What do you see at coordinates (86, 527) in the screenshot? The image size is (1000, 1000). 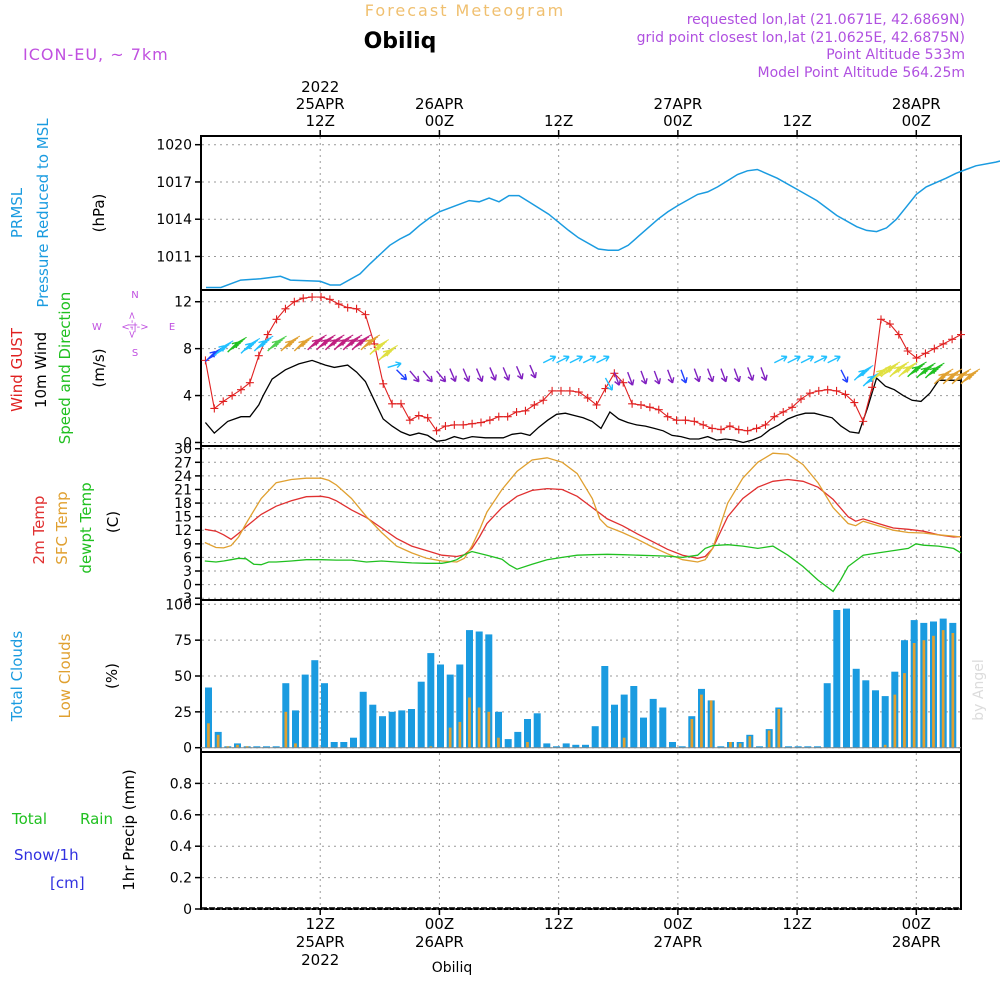 I see `dewpt-label: dewpt Temp` at bounding box center [86, 527].